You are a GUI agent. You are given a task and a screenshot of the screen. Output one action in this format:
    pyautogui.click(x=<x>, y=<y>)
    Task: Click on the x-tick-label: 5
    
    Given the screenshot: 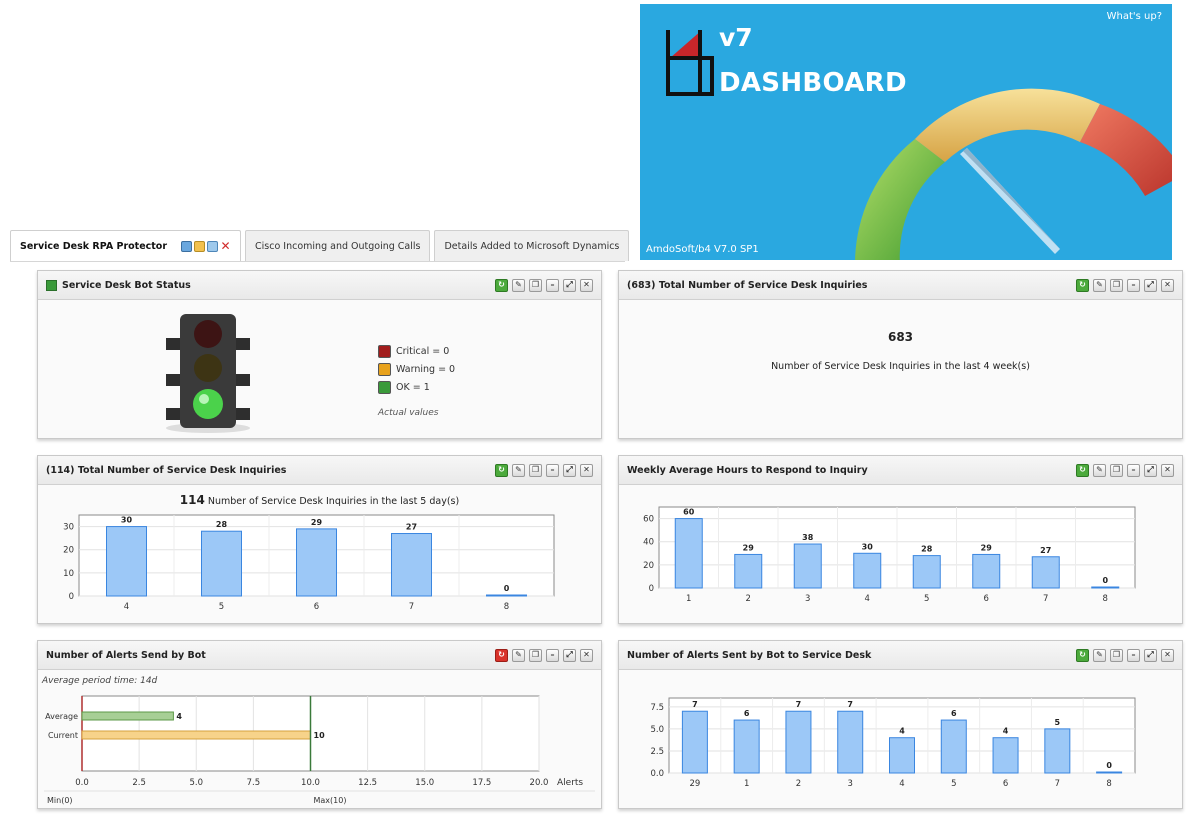 What is the action you would take?
    pyautogui.click(x=926, y=599)
    